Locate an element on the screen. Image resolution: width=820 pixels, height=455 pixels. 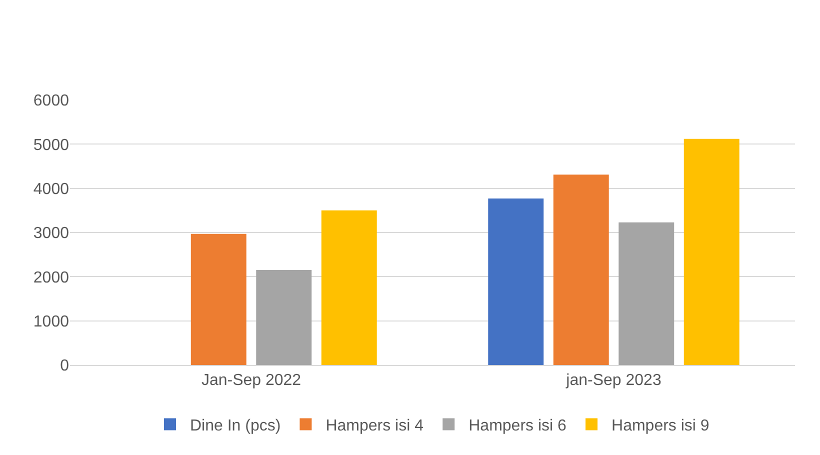
x-tick-label: Jan-Sep 2022 is located at coordinates (251, 381).